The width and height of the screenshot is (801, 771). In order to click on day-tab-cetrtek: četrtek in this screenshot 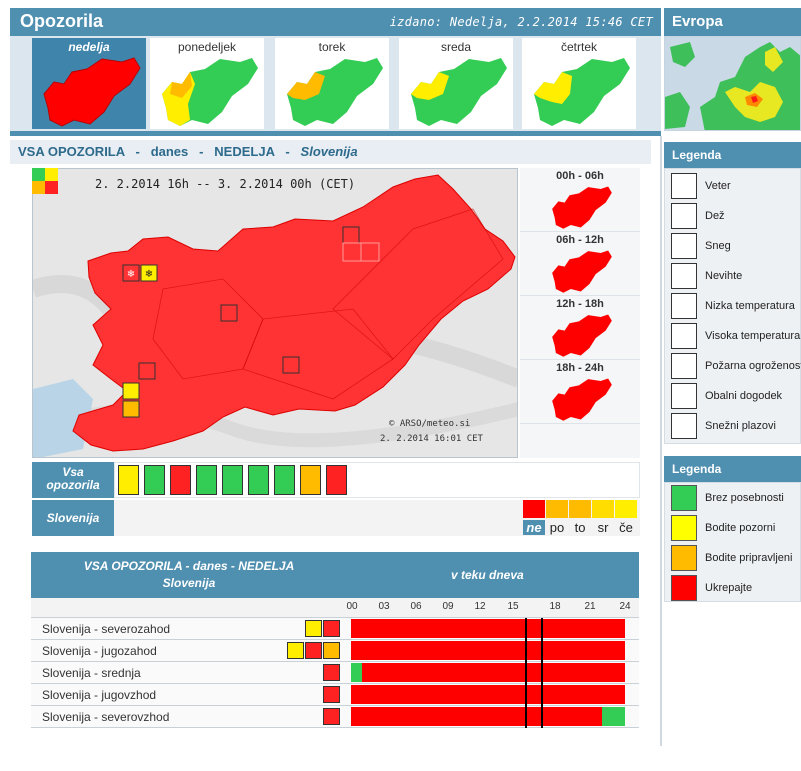, I will do `click(579, 83)`.